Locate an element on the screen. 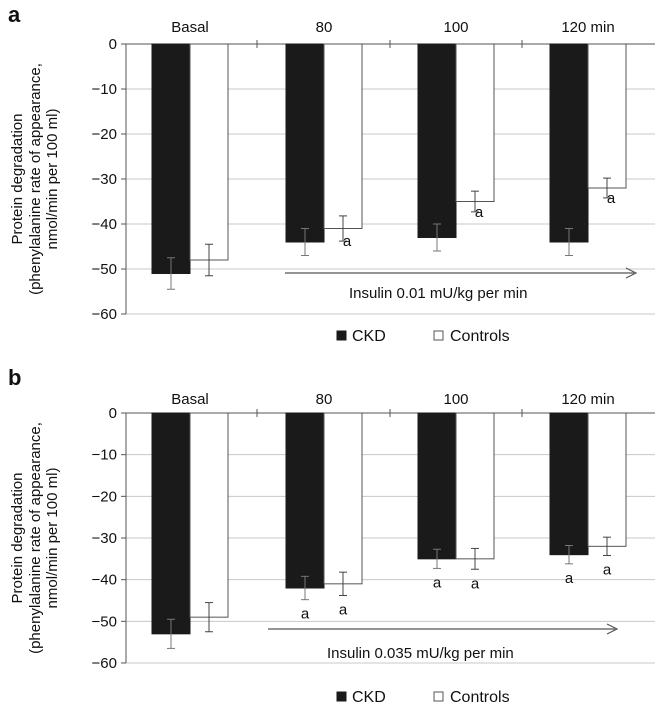 This screenshot has width=655, height=712. insulin-annotation: Insulin 0.01 mU/kg per min is located at coordinates (438, 293).